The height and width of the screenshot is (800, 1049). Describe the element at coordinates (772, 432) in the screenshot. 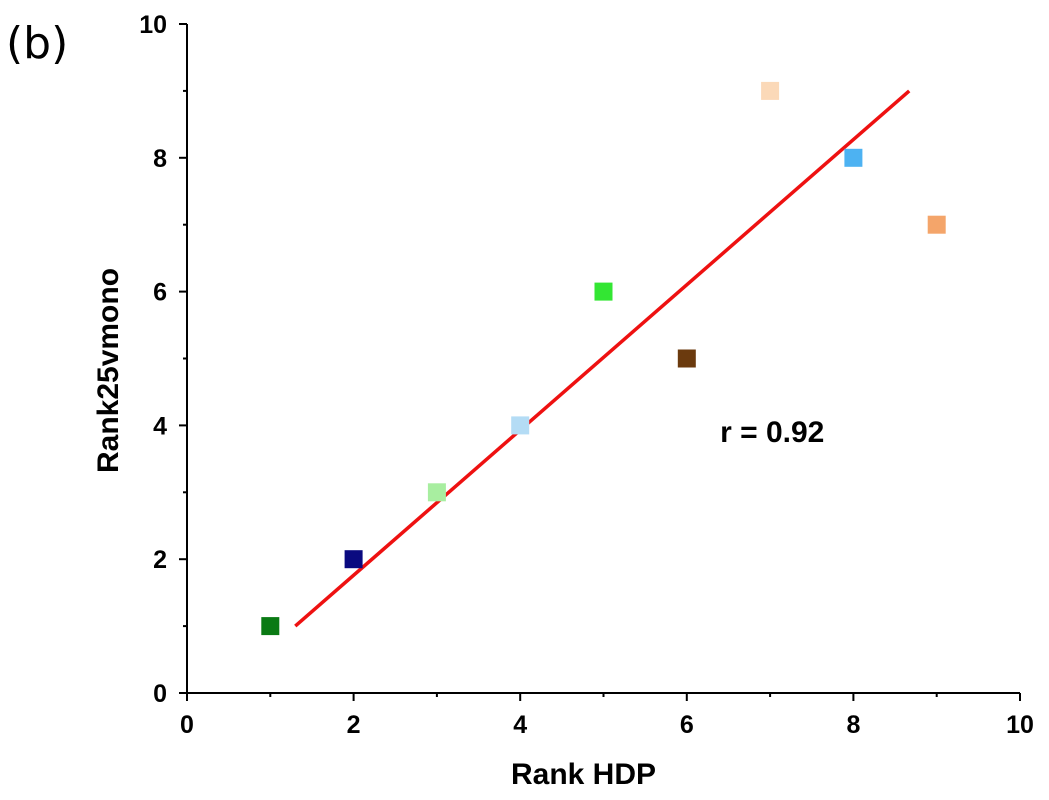

I see `correlation-annotation: r = 0.92` at that location.